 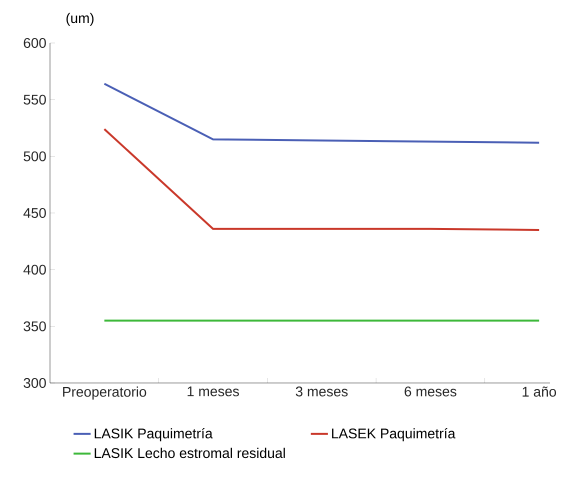 I want to click on legend-label: LASIK Paquimetría, so click(x=153, y=435).